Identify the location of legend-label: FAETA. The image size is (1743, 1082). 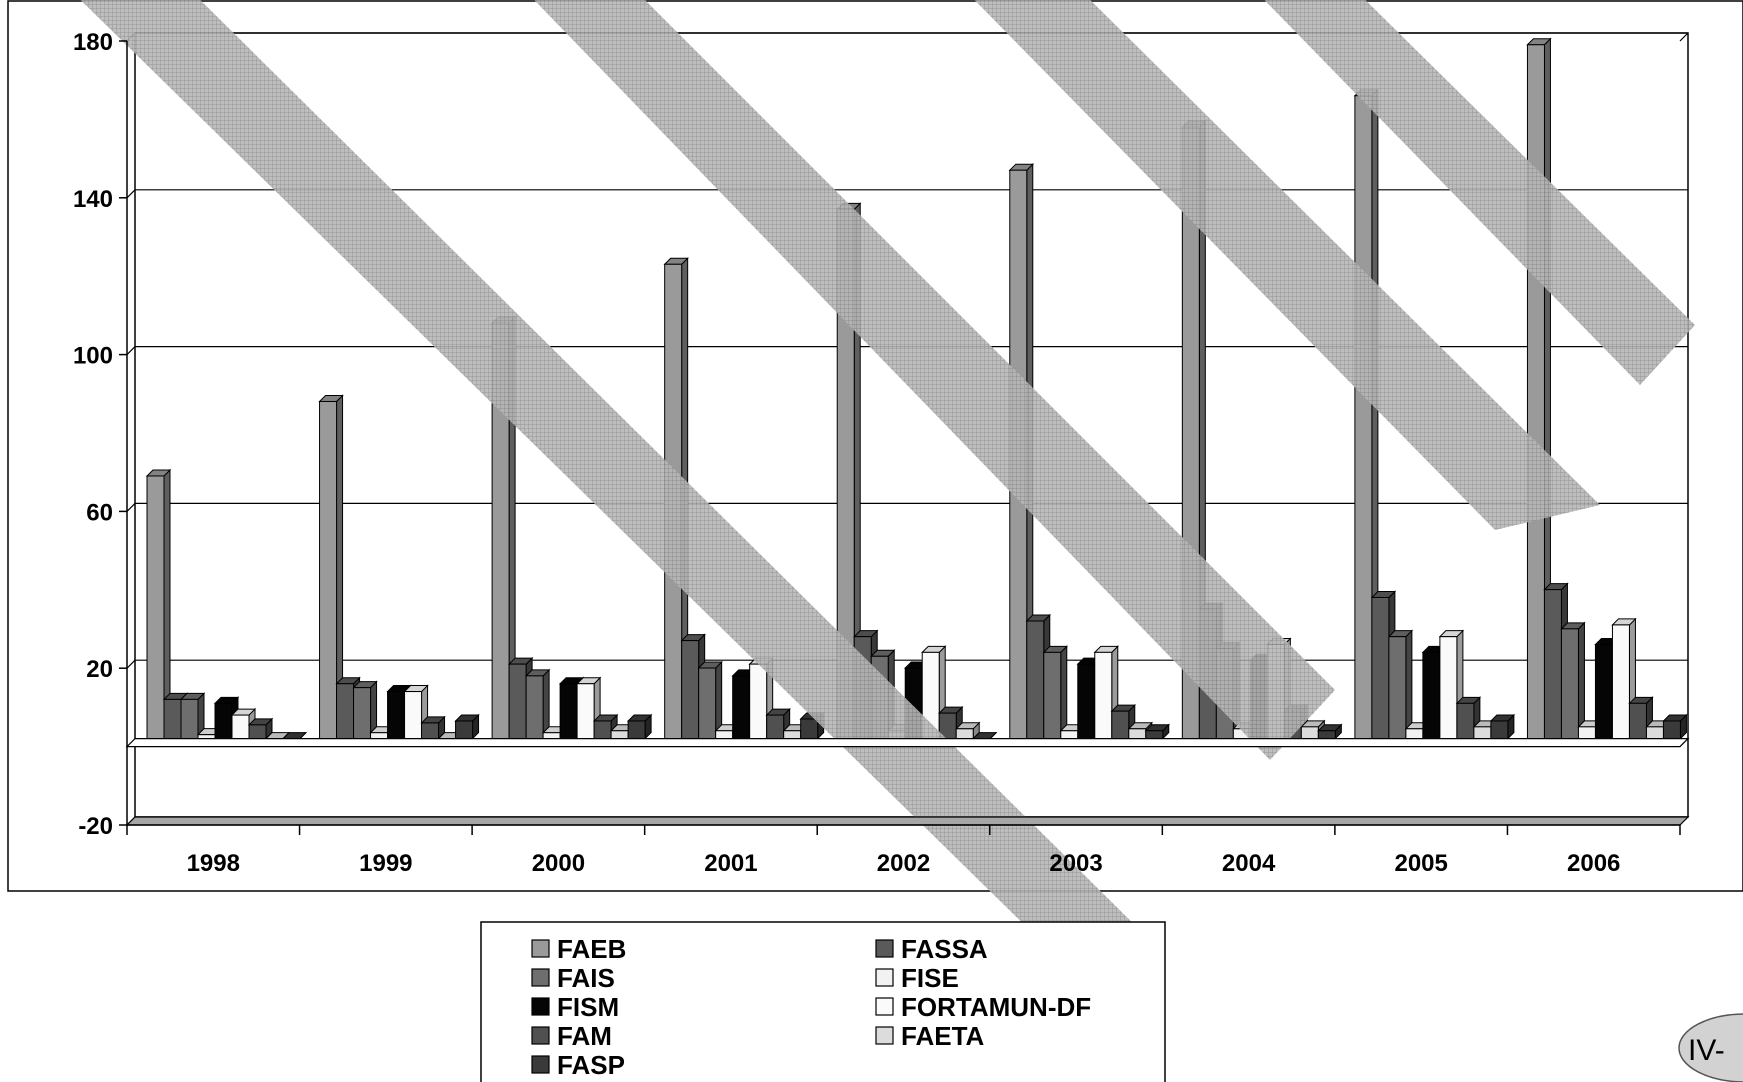
(943, 1036).